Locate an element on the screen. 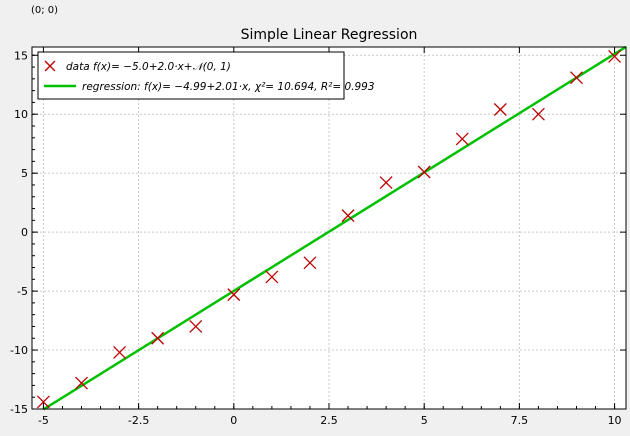 The height and width of the screenshot is (436, 630). y-tick-label: 10 is located at coordinates (21, 114).